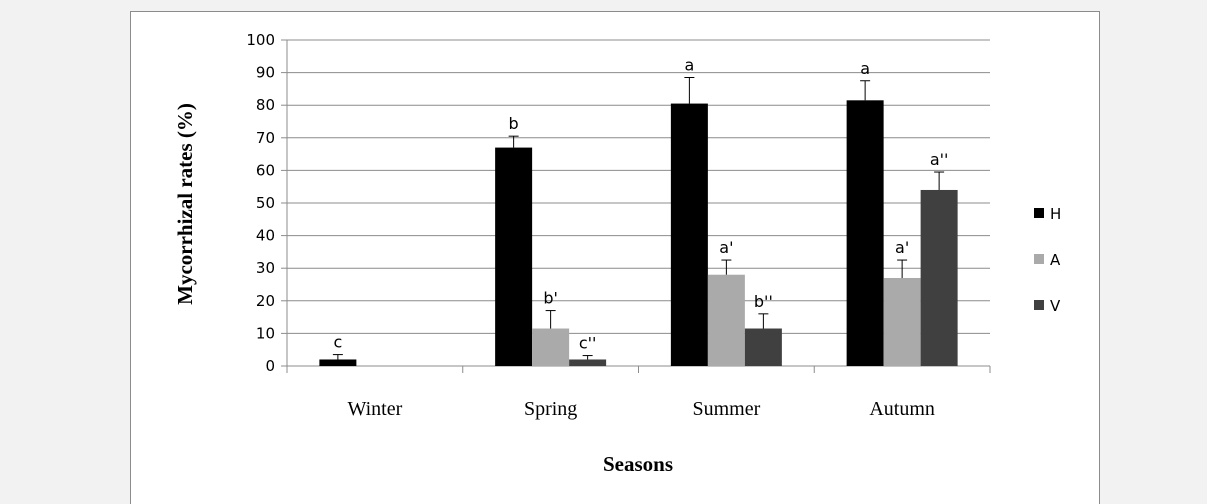 The width and height of the screenshot is (1207, 504). Describe the element at coordinates (338, 362) in the screenshot. I see `bar-h-winter` at that location.